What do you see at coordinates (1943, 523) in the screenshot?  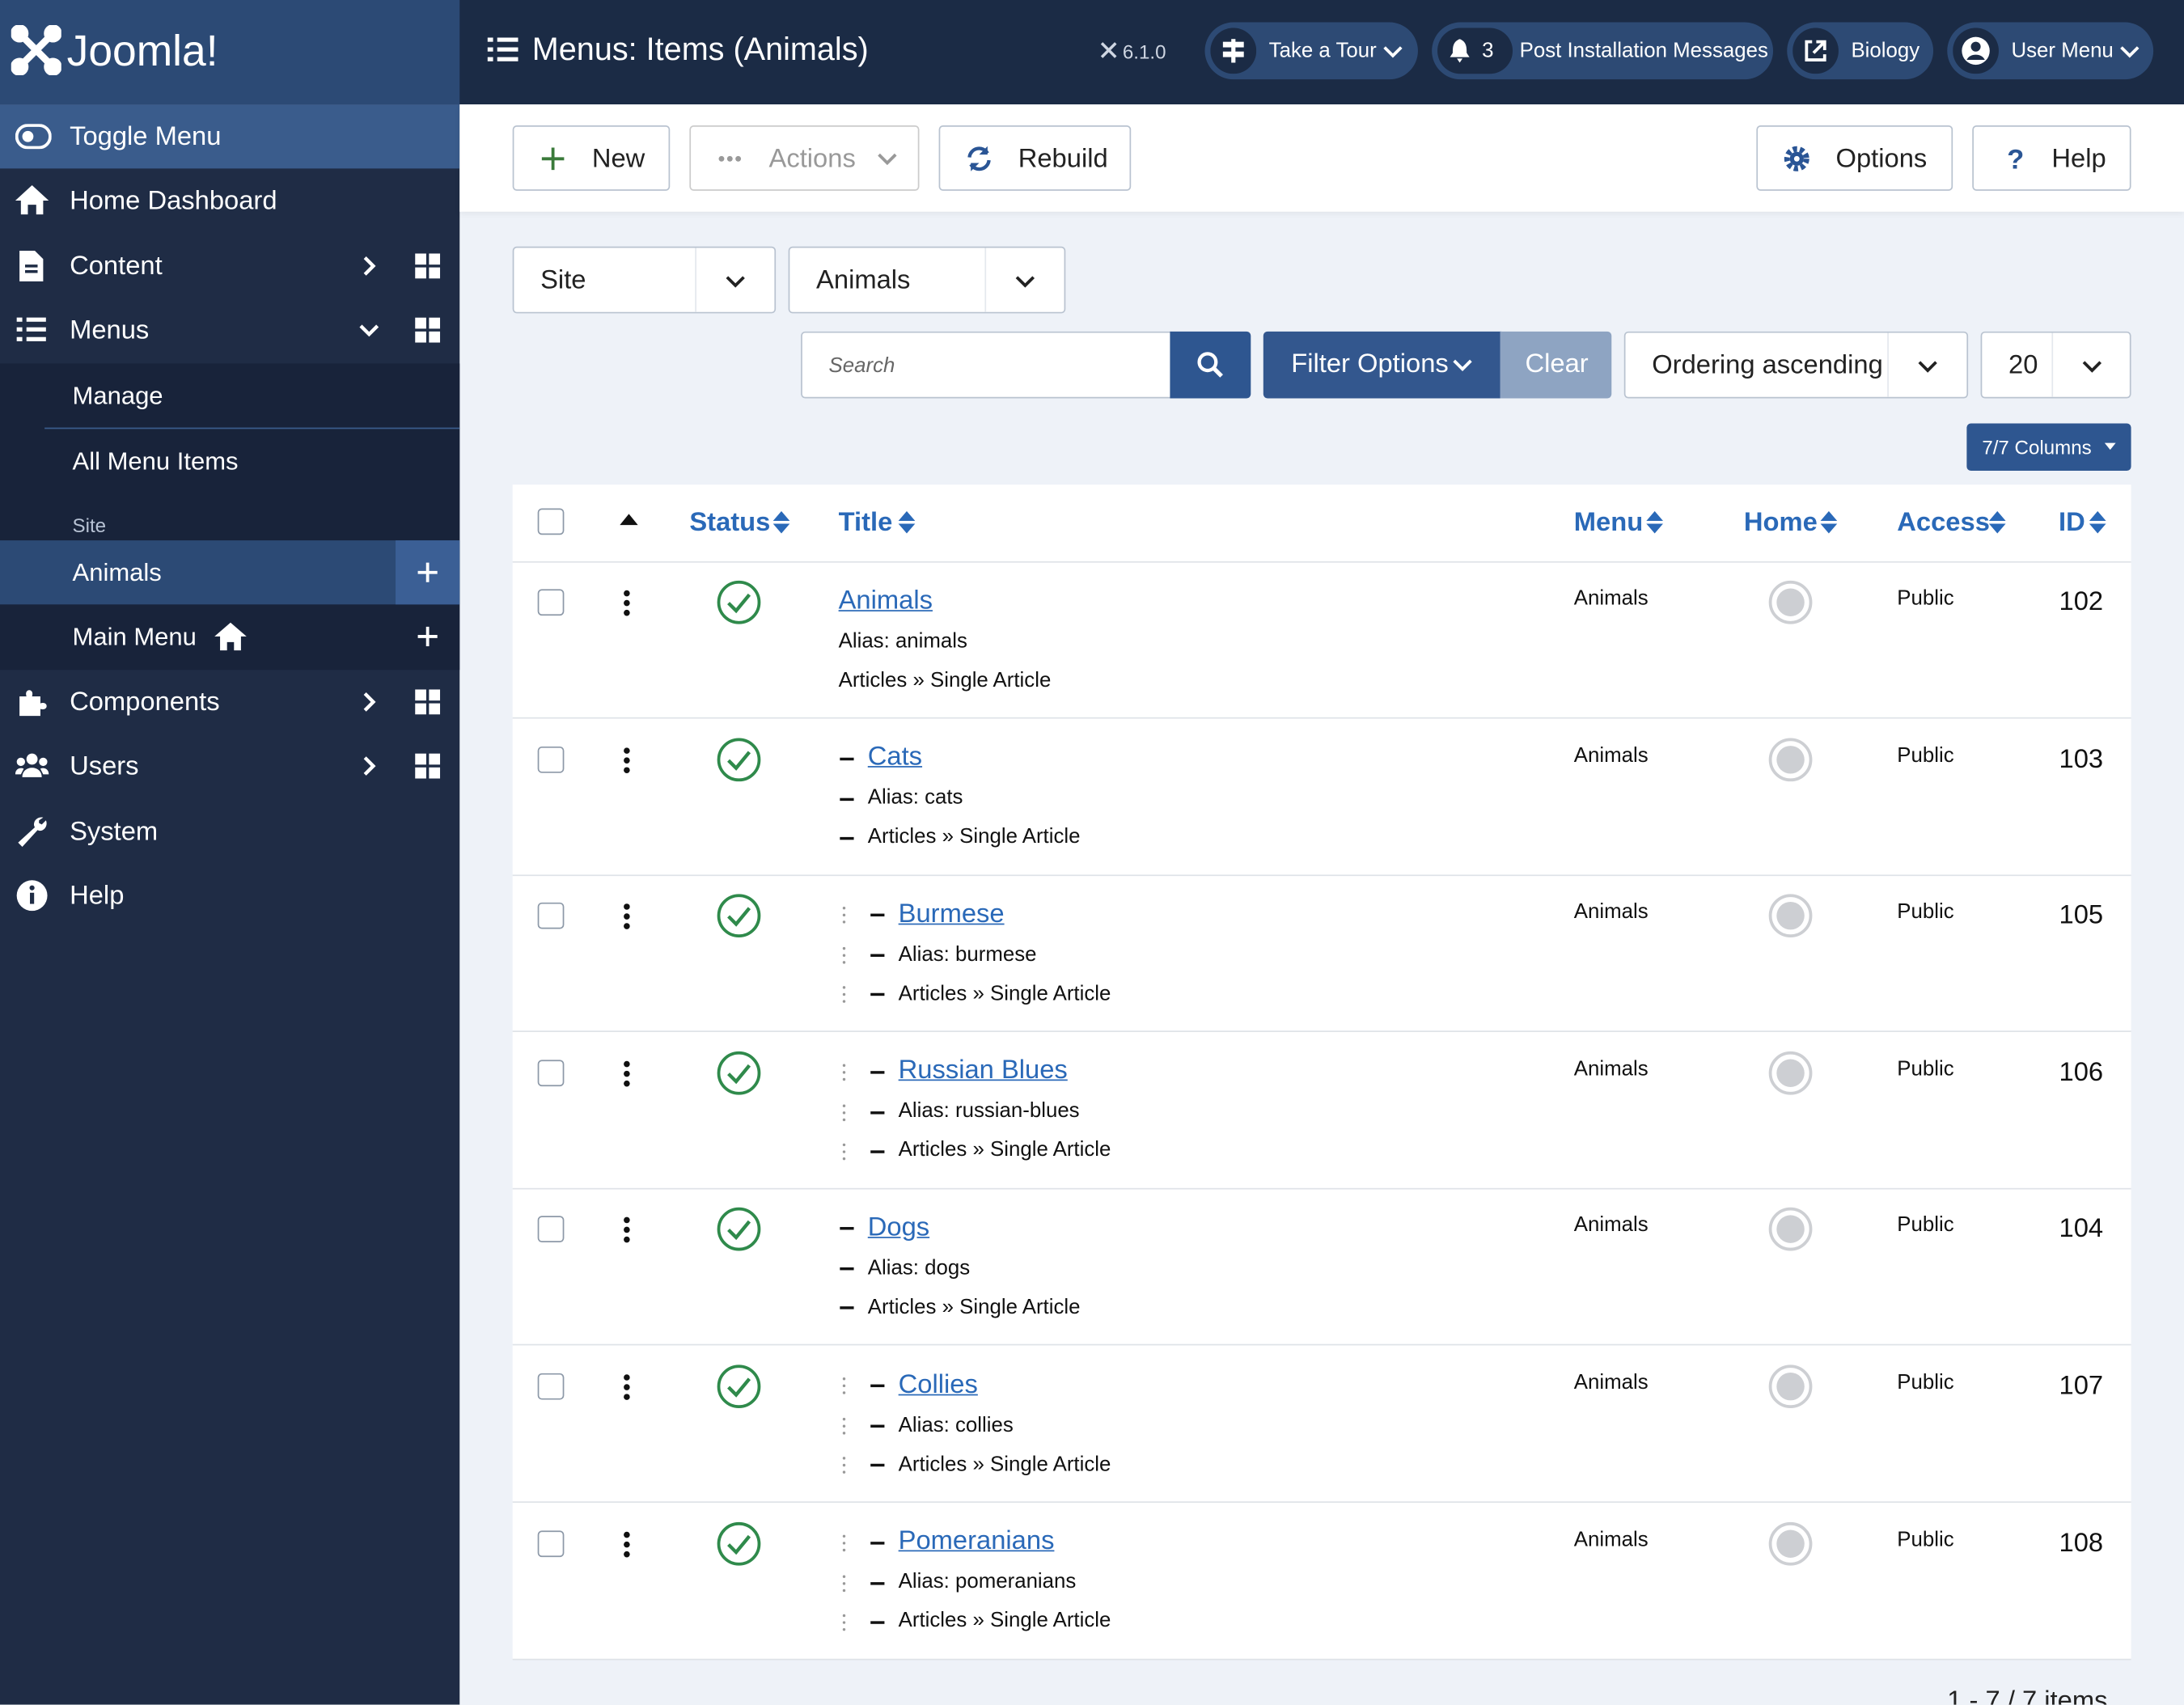 I see `column-header: Access` at bounding box center [1943, 523].